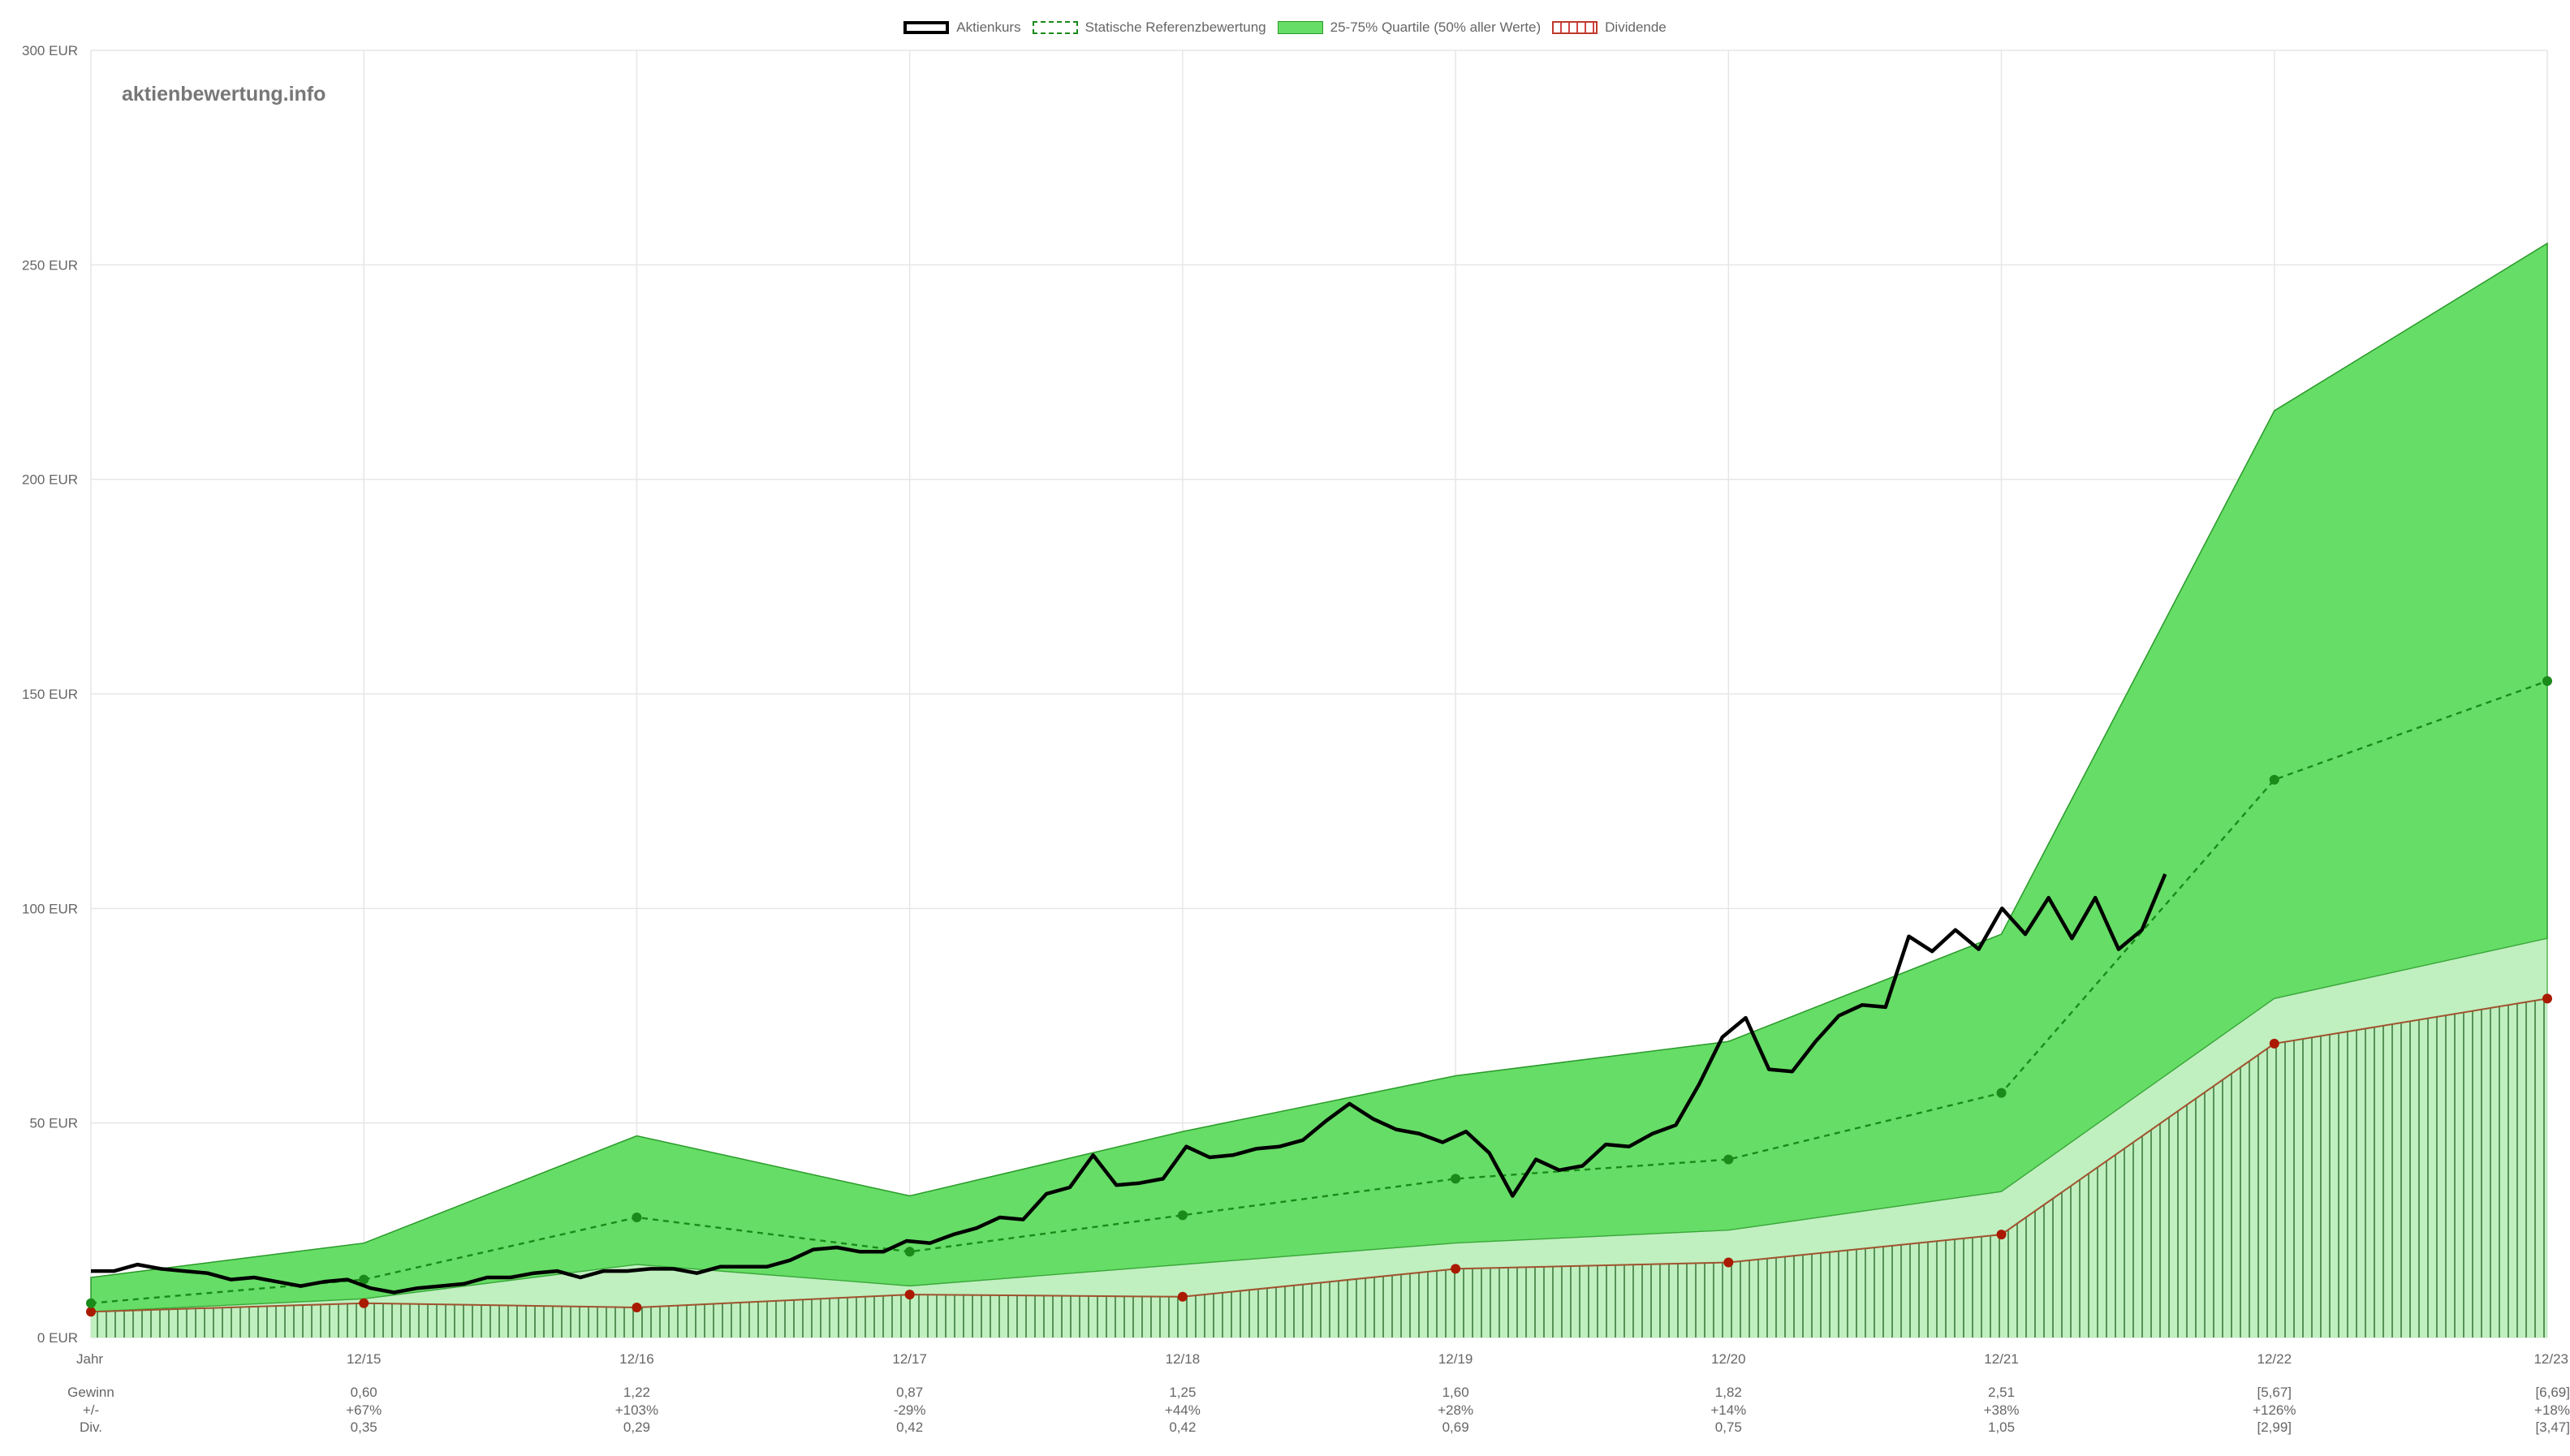  Describe the element at coordinates (1575, 28) in the screenshot. I see `legend-swatch-dividend` at that location.